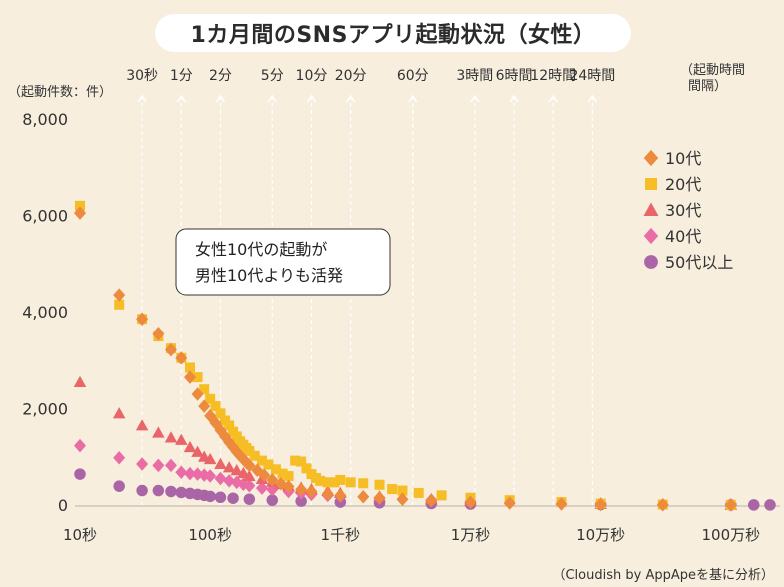 This screenshot has width=784, height=587. What do you see at coordinates (683, 210) in the screenshot?
I see `legend-label: 30代` at bounding box center [683, 210].